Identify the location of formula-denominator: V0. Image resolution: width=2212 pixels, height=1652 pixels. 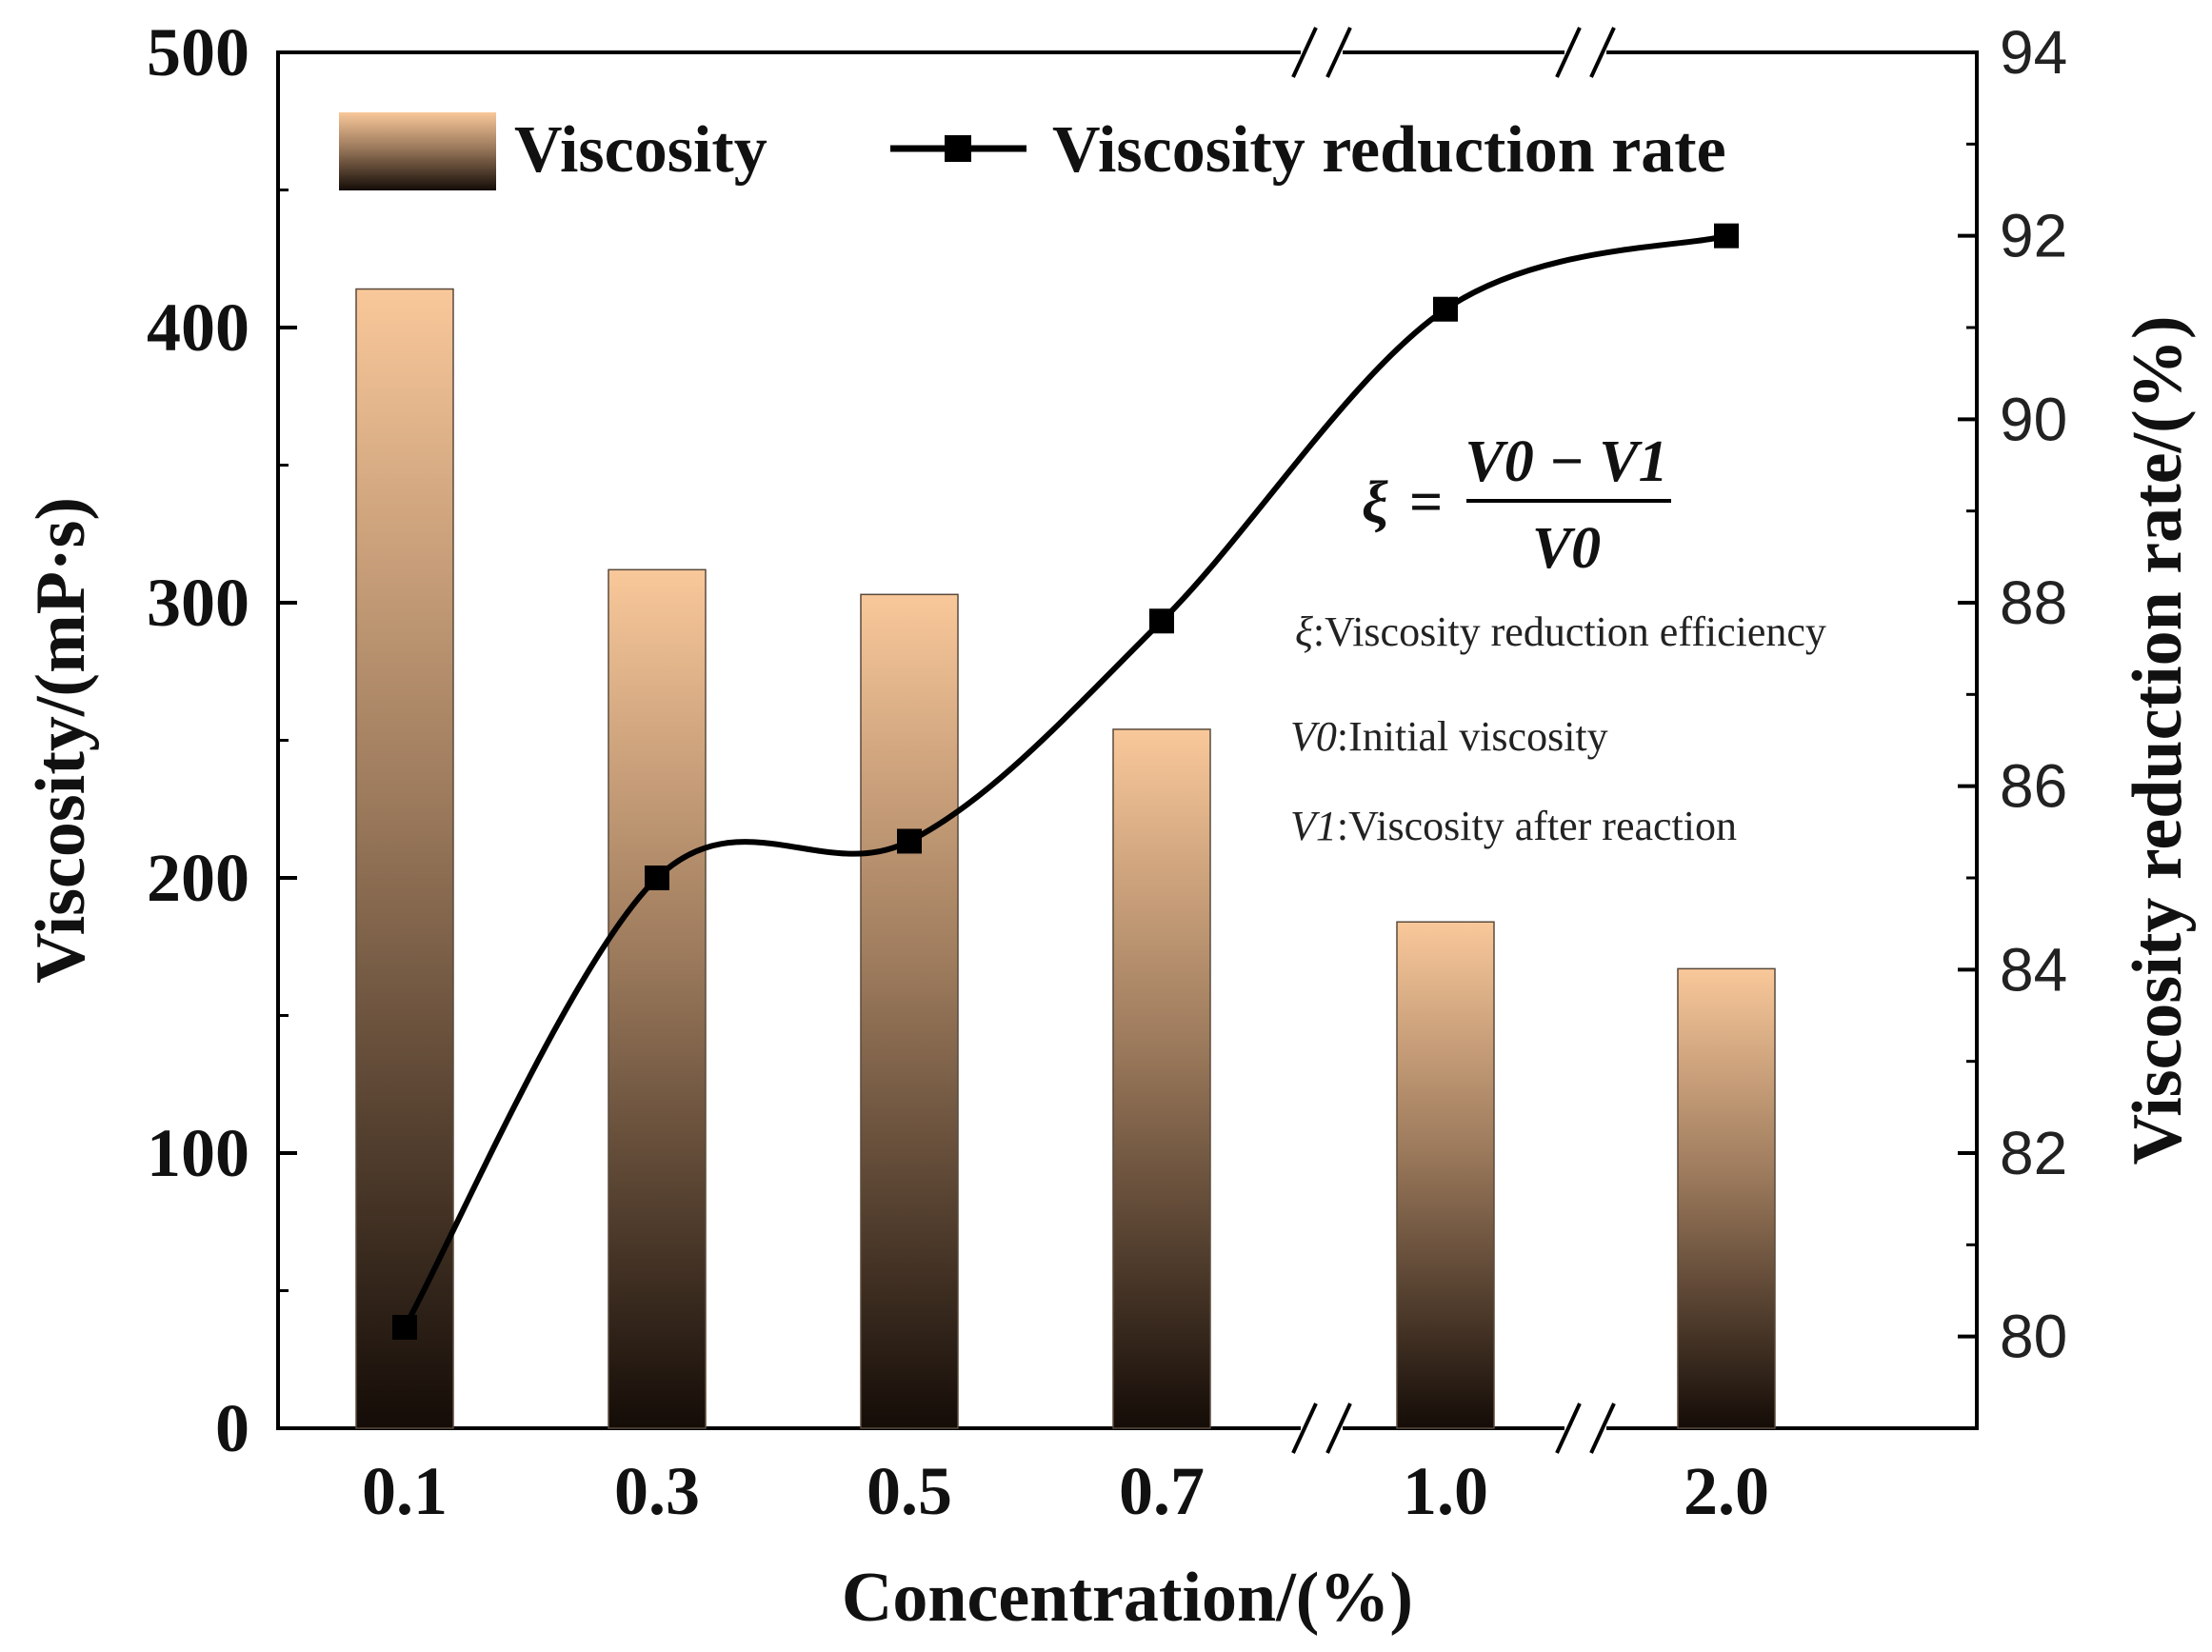
(1566, 549).